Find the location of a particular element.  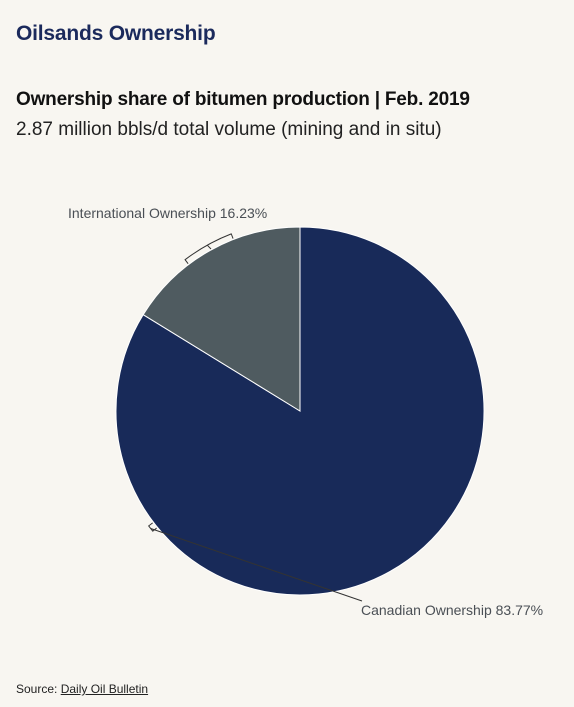

source-note: Source: Daily Oil Bulletin is located at coordinates (82, 689).